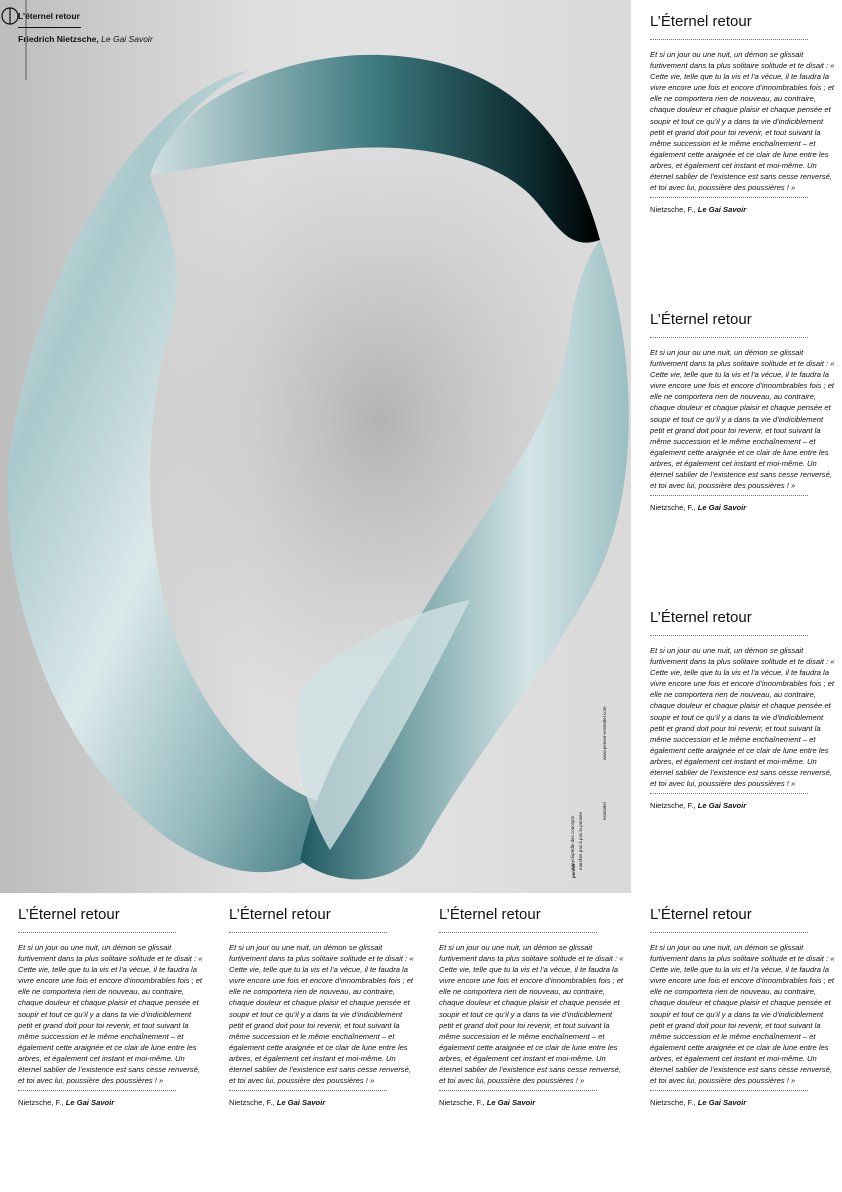  I want to click on poster-subtitle: Friedrich Nietzsche, Le Gai Savoir, so click(85, 39).